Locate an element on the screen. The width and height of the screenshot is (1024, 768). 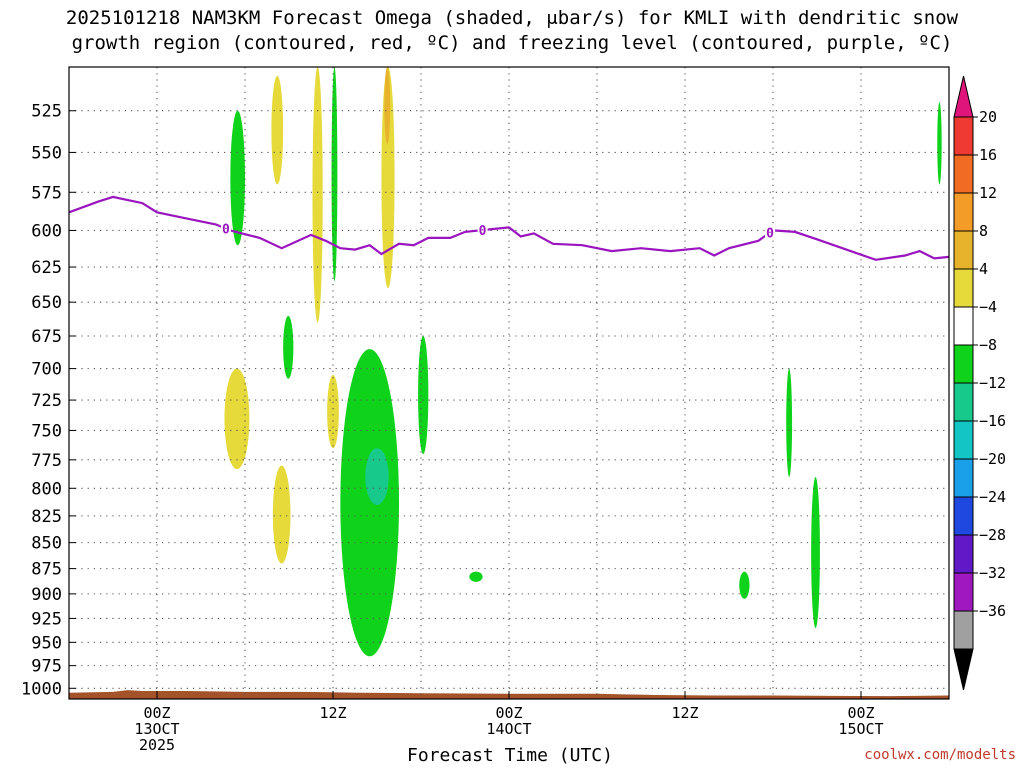
x-tick-label-5-2: 15OCT is located at coordinates (860, 729).